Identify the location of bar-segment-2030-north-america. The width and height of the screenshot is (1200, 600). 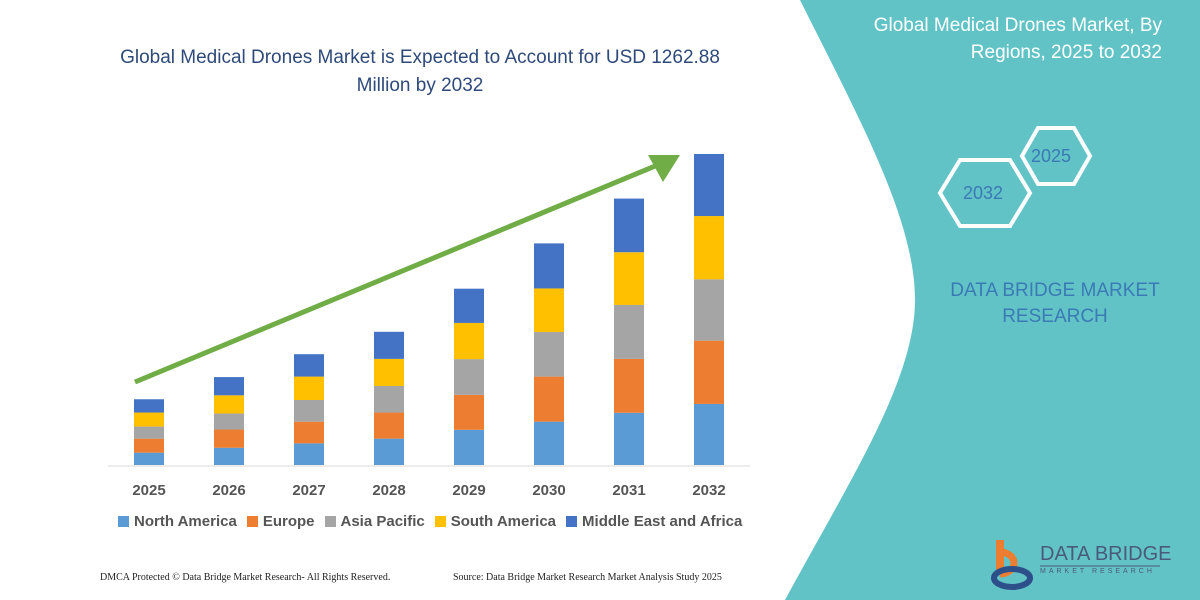
(549, 443).